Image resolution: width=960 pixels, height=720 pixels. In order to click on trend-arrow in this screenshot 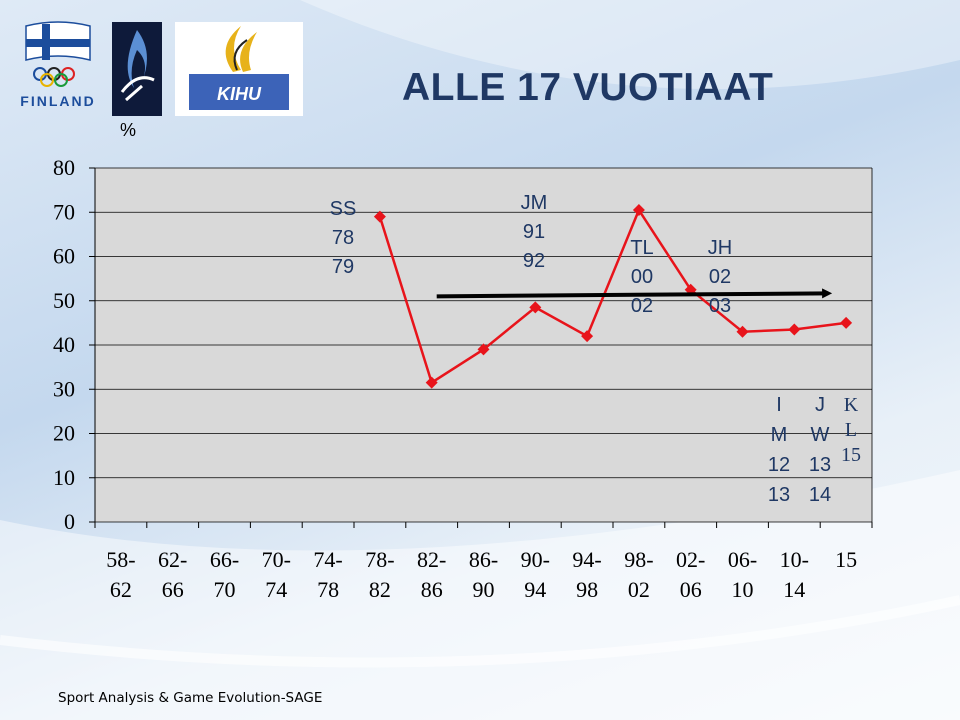, I will do `click(634, 293)`.